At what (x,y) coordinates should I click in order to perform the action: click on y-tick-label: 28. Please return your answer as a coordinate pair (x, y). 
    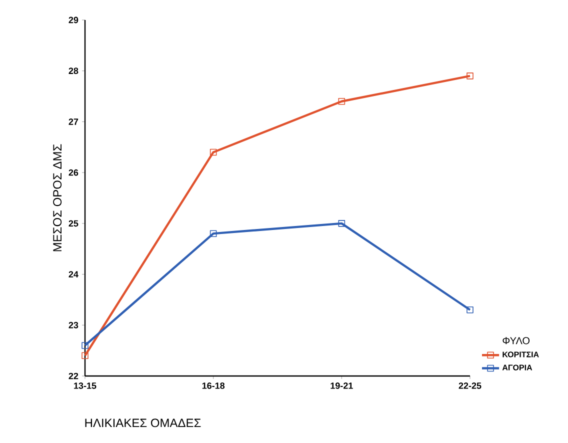
    Looking at the image, I should click on (73, 71).